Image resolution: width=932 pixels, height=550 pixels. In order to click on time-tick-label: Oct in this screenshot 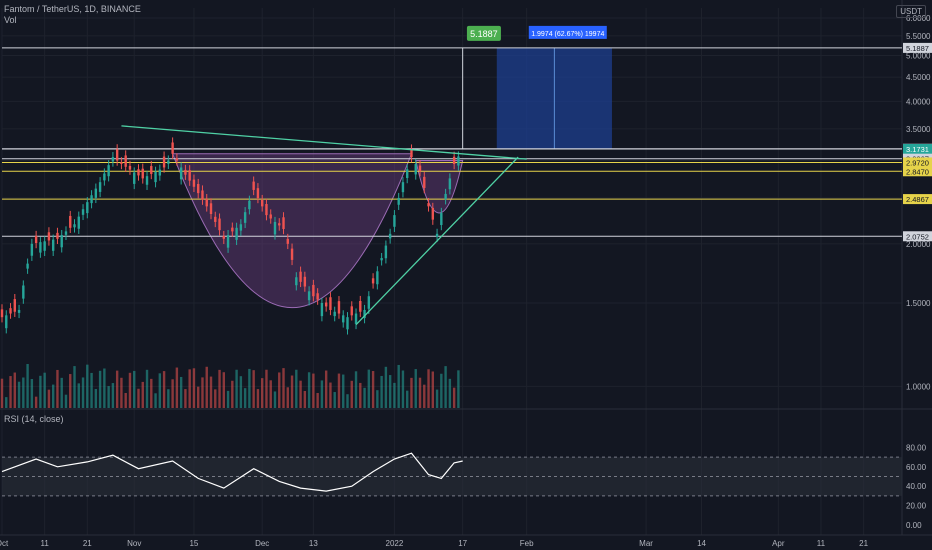, I will do `click(4, 543)`.